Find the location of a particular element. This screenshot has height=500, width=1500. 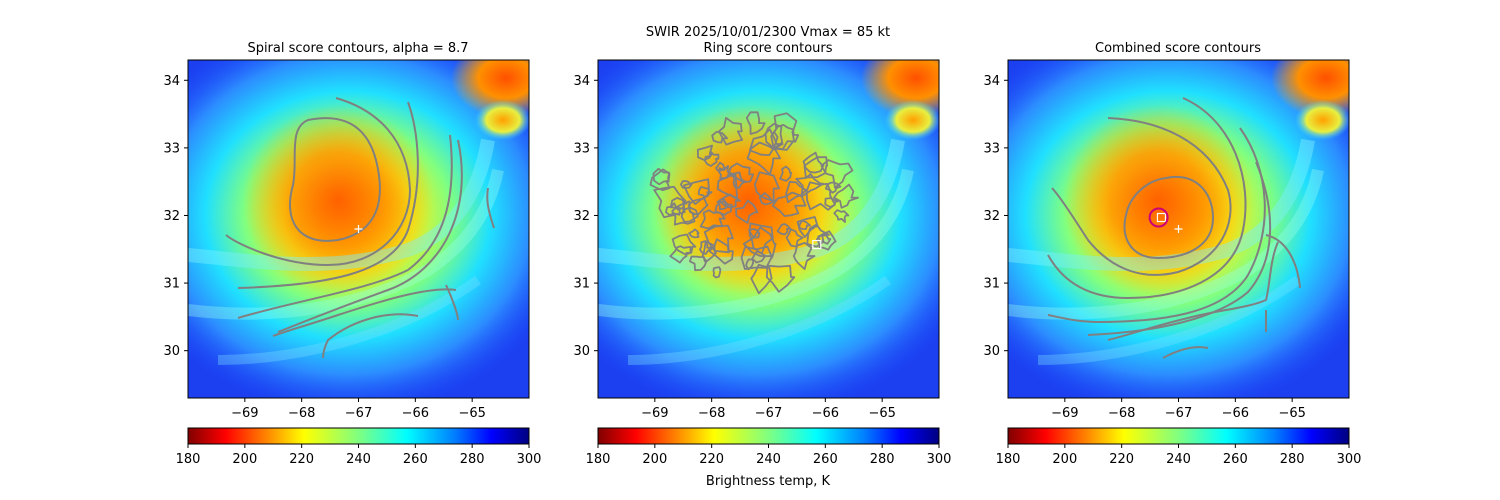

center-marker-plus is located at coordinates (1178, 229).